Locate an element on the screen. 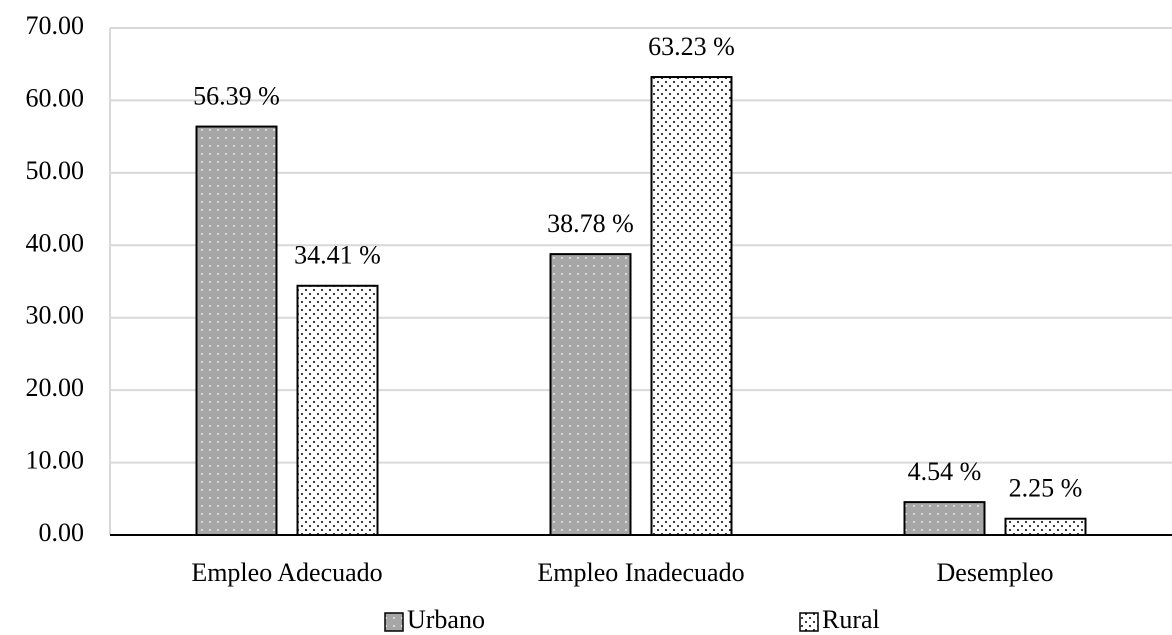 This screenshot has width=1172, height=635. data-label: 38.78 % is located at coordinates (590, 223).